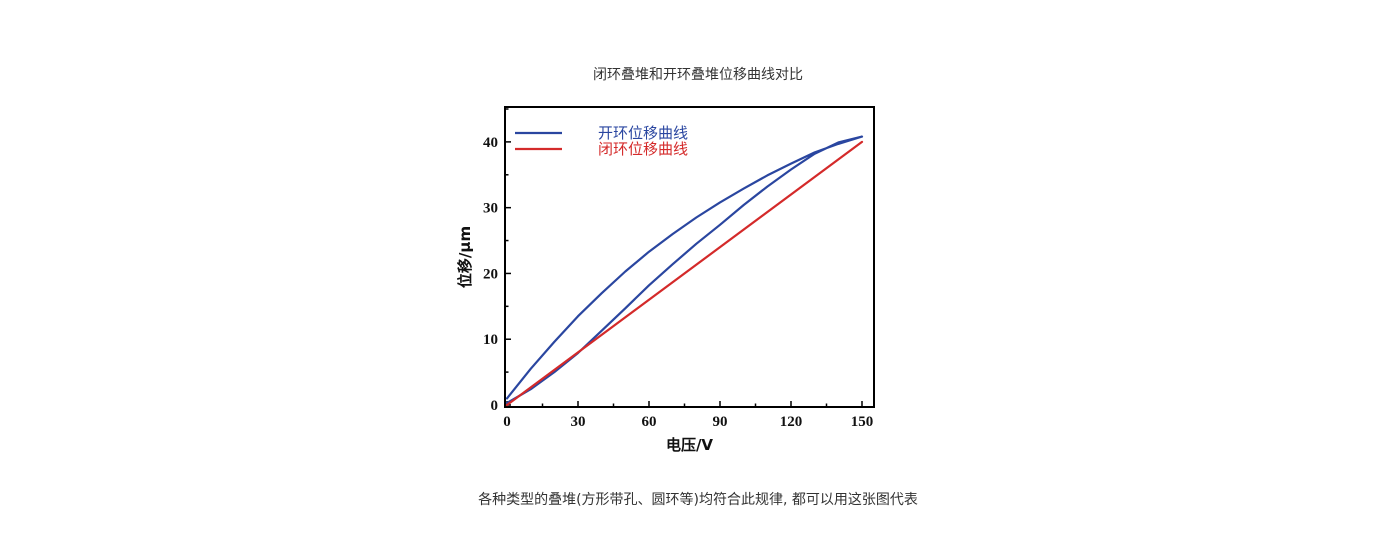 The image size is (1396, 543). What do you see at coordinates (507, 422) in the screenshot?
I see `x-tick-label: 0` at bounding box center [507, 422].